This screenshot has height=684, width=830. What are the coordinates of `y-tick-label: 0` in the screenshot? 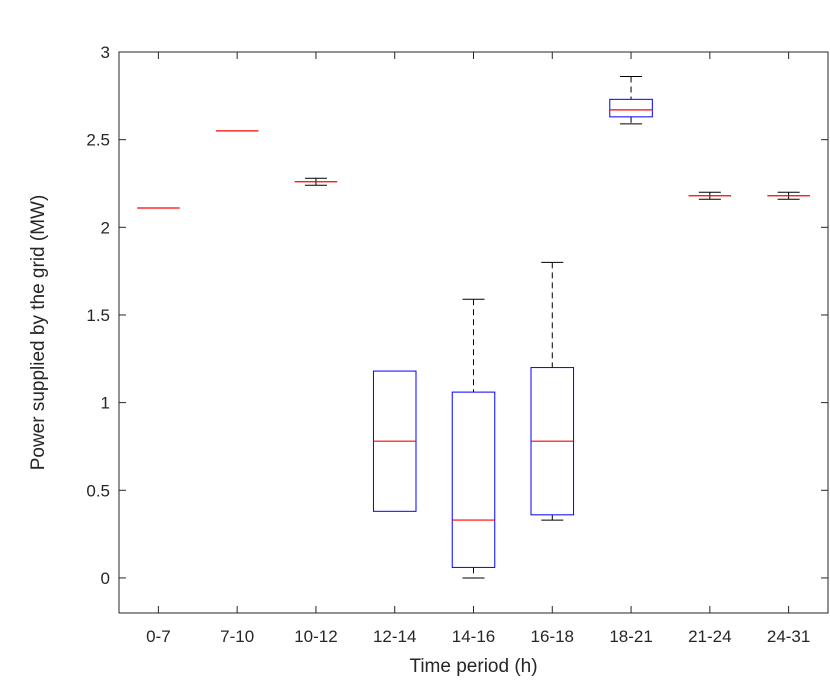 It's located at (105, 578).